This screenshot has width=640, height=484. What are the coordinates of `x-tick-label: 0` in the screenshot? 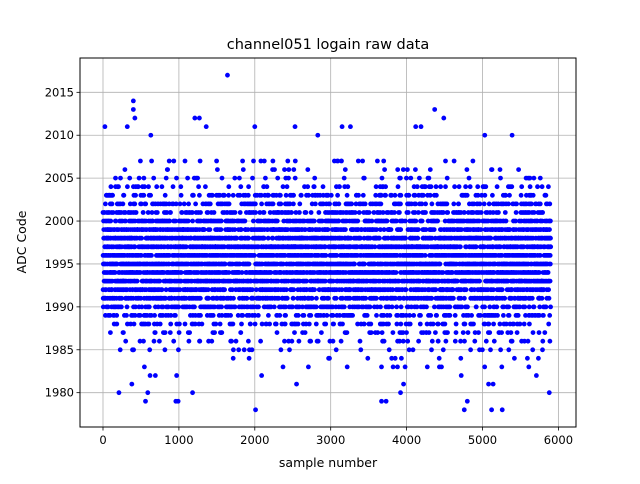 It's located at (102, 440).